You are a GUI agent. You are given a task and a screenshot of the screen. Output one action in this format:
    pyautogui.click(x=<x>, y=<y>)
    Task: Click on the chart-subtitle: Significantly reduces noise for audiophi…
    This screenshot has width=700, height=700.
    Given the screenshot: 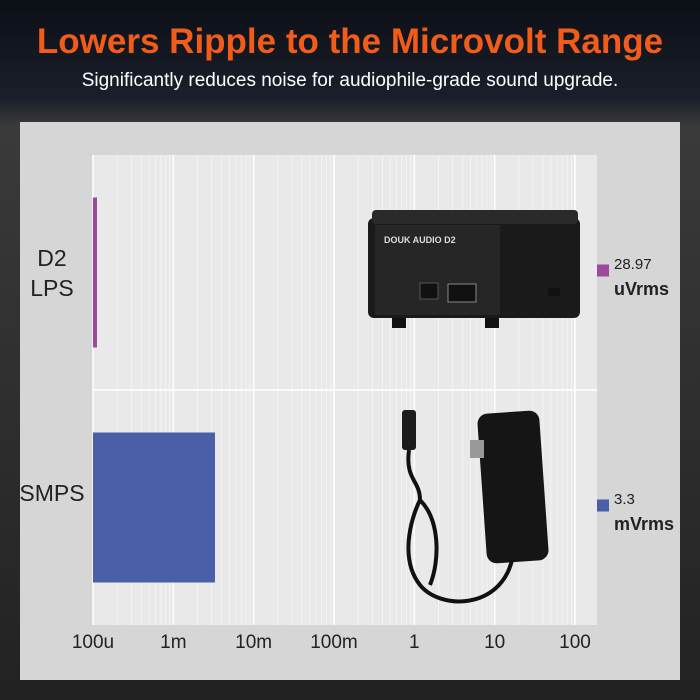 What is the action you would take?
    pyautogui.click(x=350, y=80)
    